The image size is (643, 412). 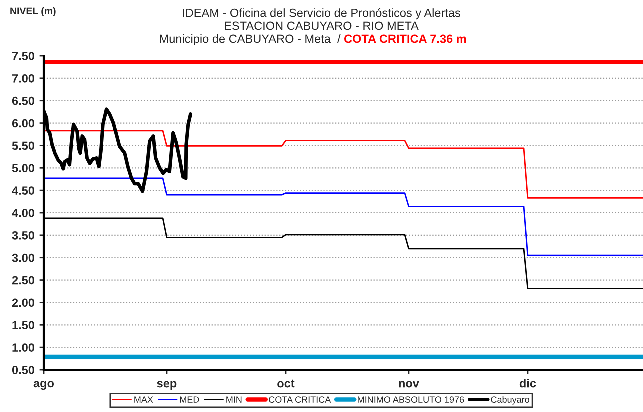 What do you see at coordinates (190, 399) in the screenshot?
I see `legend-label: MED` at bounding box center [190, 399].